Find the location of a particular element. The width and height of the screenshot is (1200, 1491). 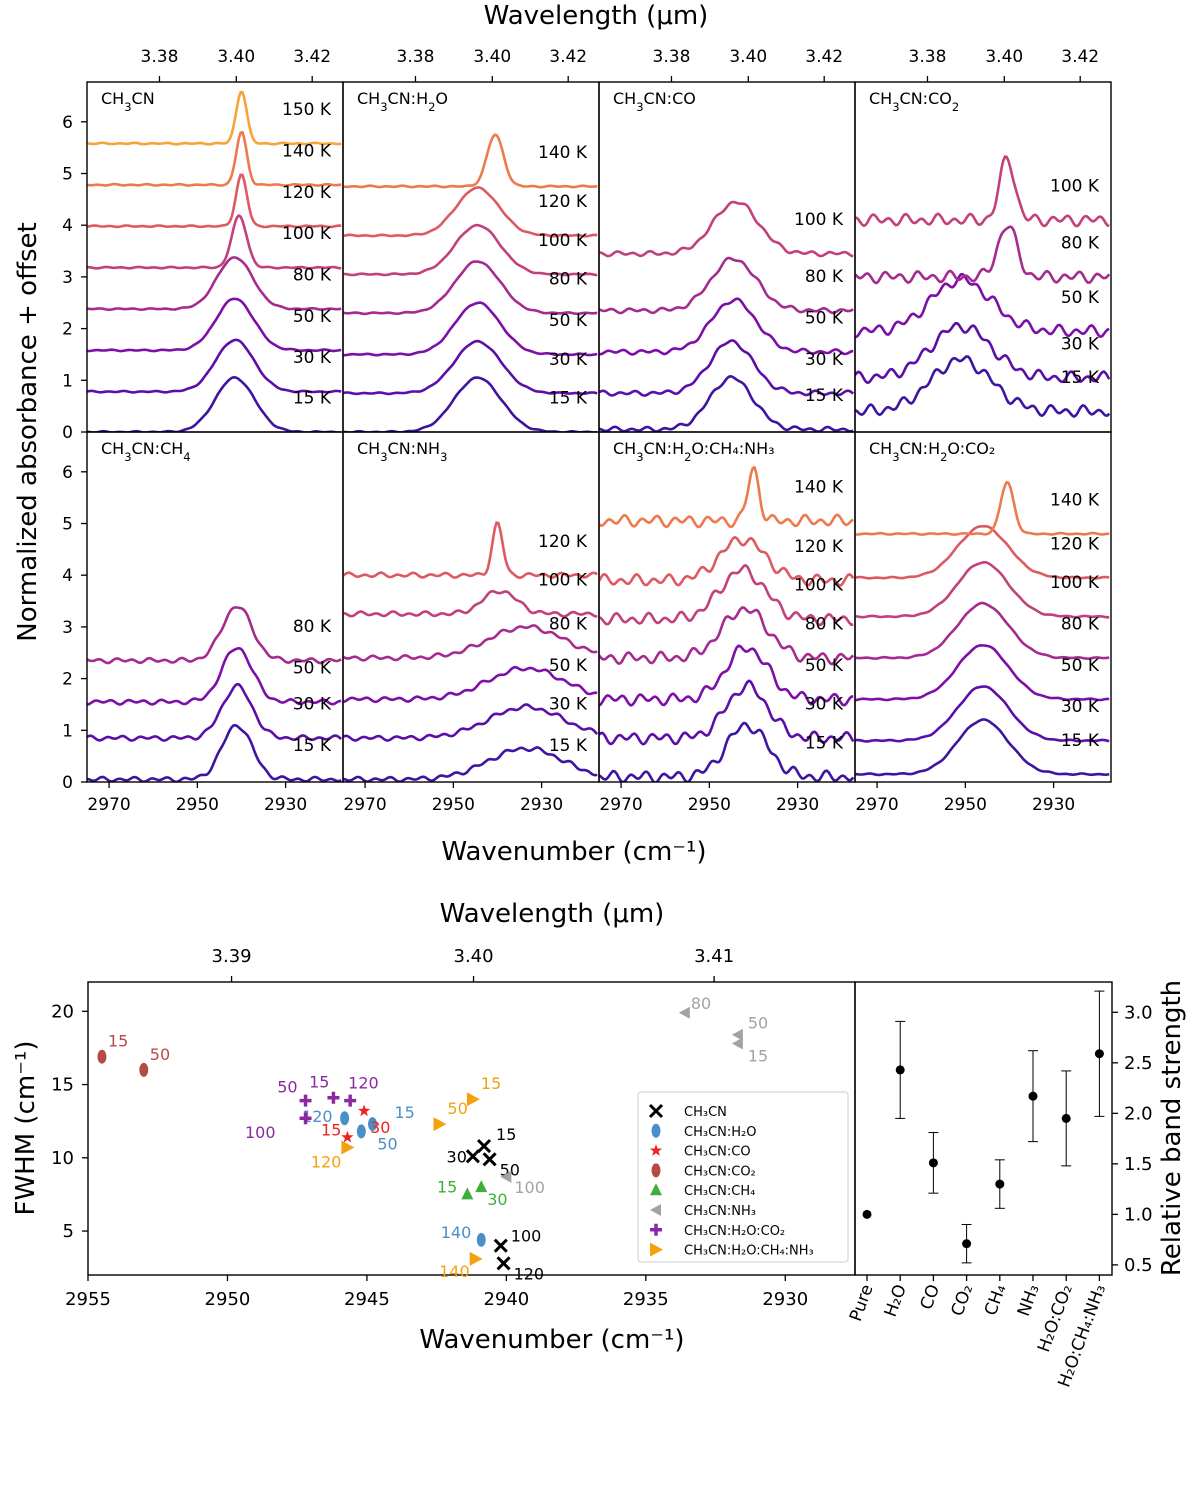

y-tick-label: 2 is located at coordinates (67, 680).